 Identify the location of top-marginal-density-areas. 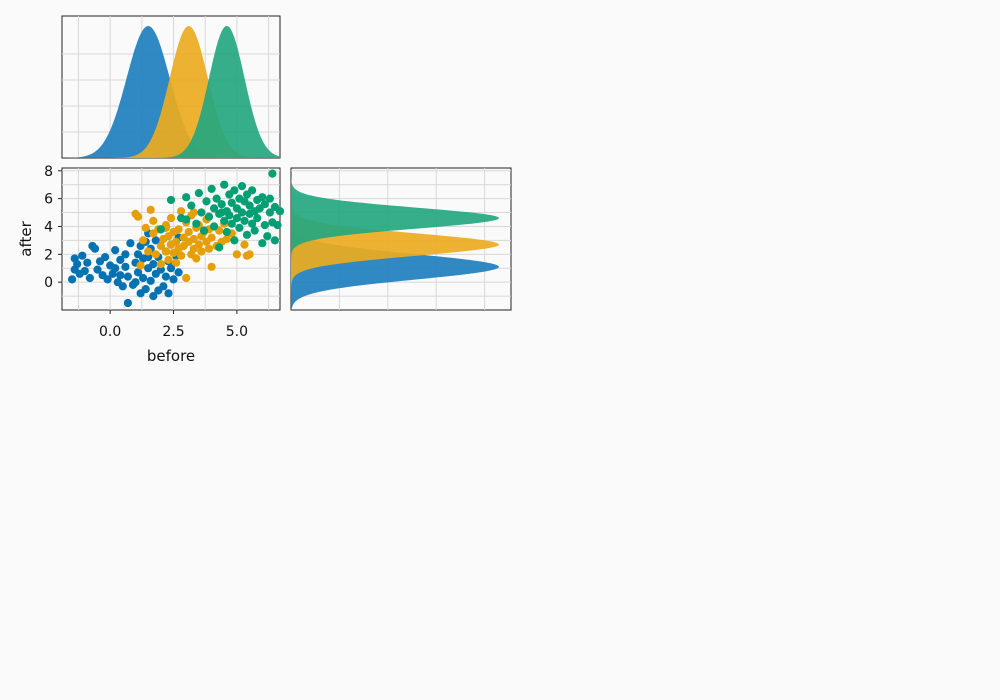
(171, 92).